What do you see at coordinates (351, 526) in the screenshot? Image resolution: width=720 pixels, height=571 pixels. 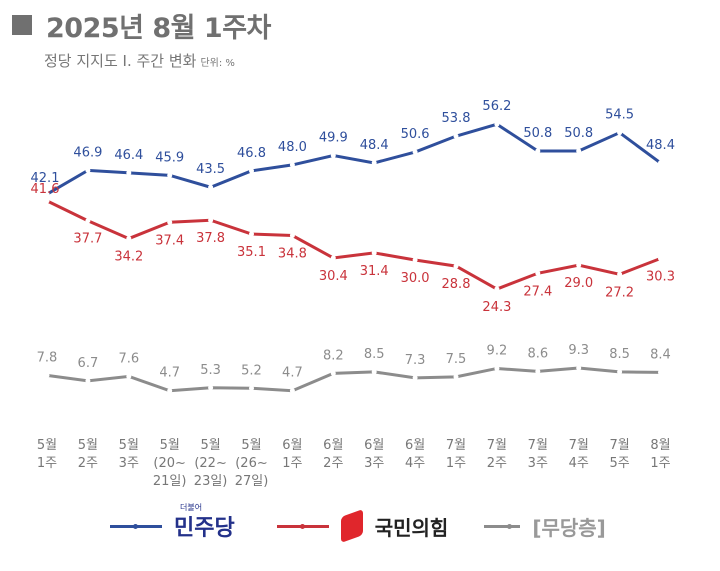 I see `ppp-logo-icon` at bounding box center [351, 526].